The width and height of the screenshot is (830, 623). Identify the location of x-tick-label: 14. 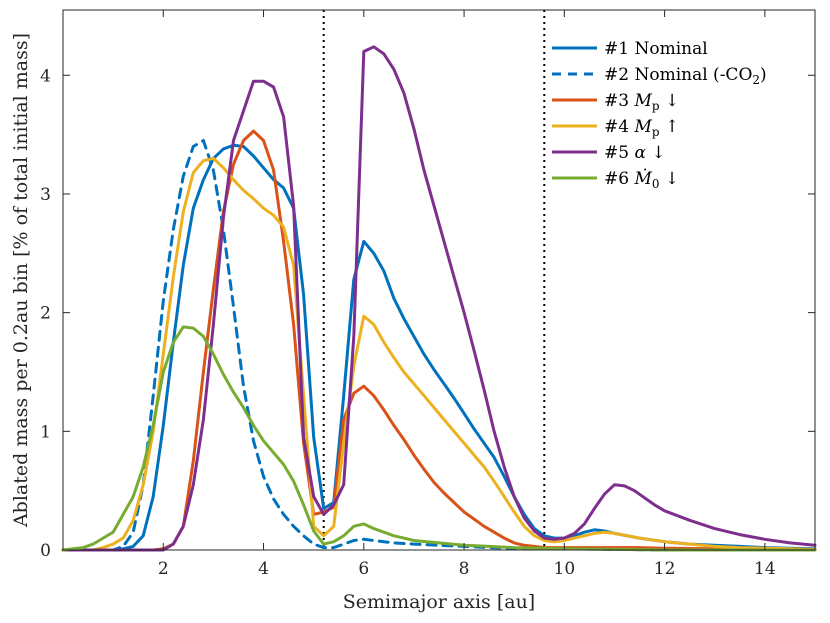
(765, 569).